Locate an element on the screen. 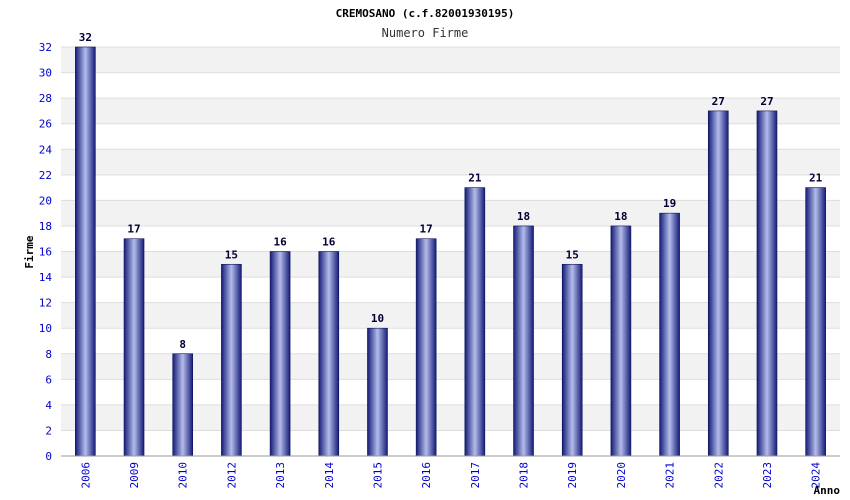  x-tick-label: 2024 is located at coordinates (816, 475).